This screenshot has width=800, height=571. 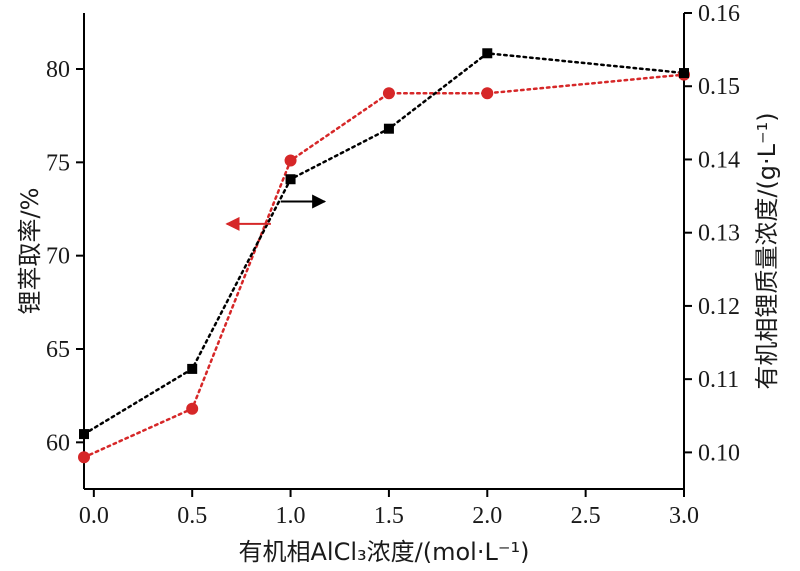 What do you see at coordinates (684, 516) in the screenshot?
I see `x-tick-label: 3.0` at bounding box center [684, 516].